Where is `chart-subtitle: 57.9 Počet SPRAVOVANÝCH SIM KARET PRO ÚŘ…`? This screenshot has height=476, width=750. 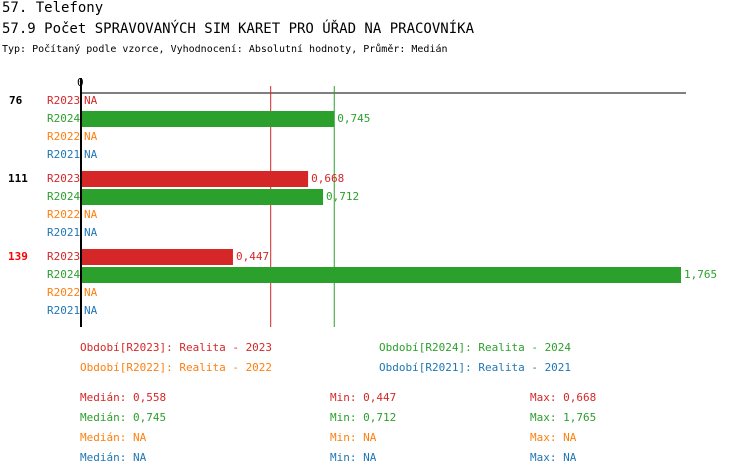 chart-subtitle: 57.9 Počet SPRAVOVANÝCH SIM KARET PRO ÚŘ… is located at coordinates (238, 29).